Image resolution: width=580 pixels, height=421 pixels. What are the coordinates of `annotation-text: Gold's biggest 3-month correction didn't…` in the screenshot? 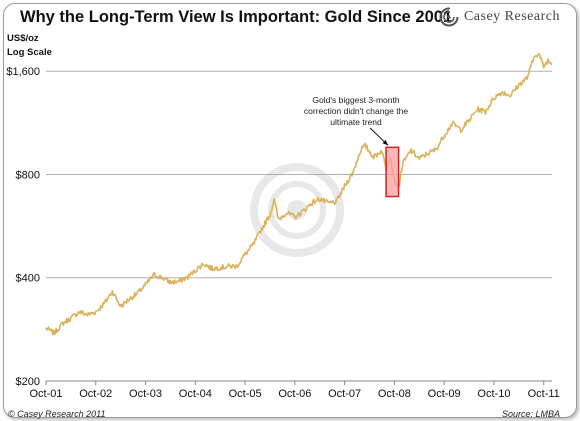 It's located at (356, 111).